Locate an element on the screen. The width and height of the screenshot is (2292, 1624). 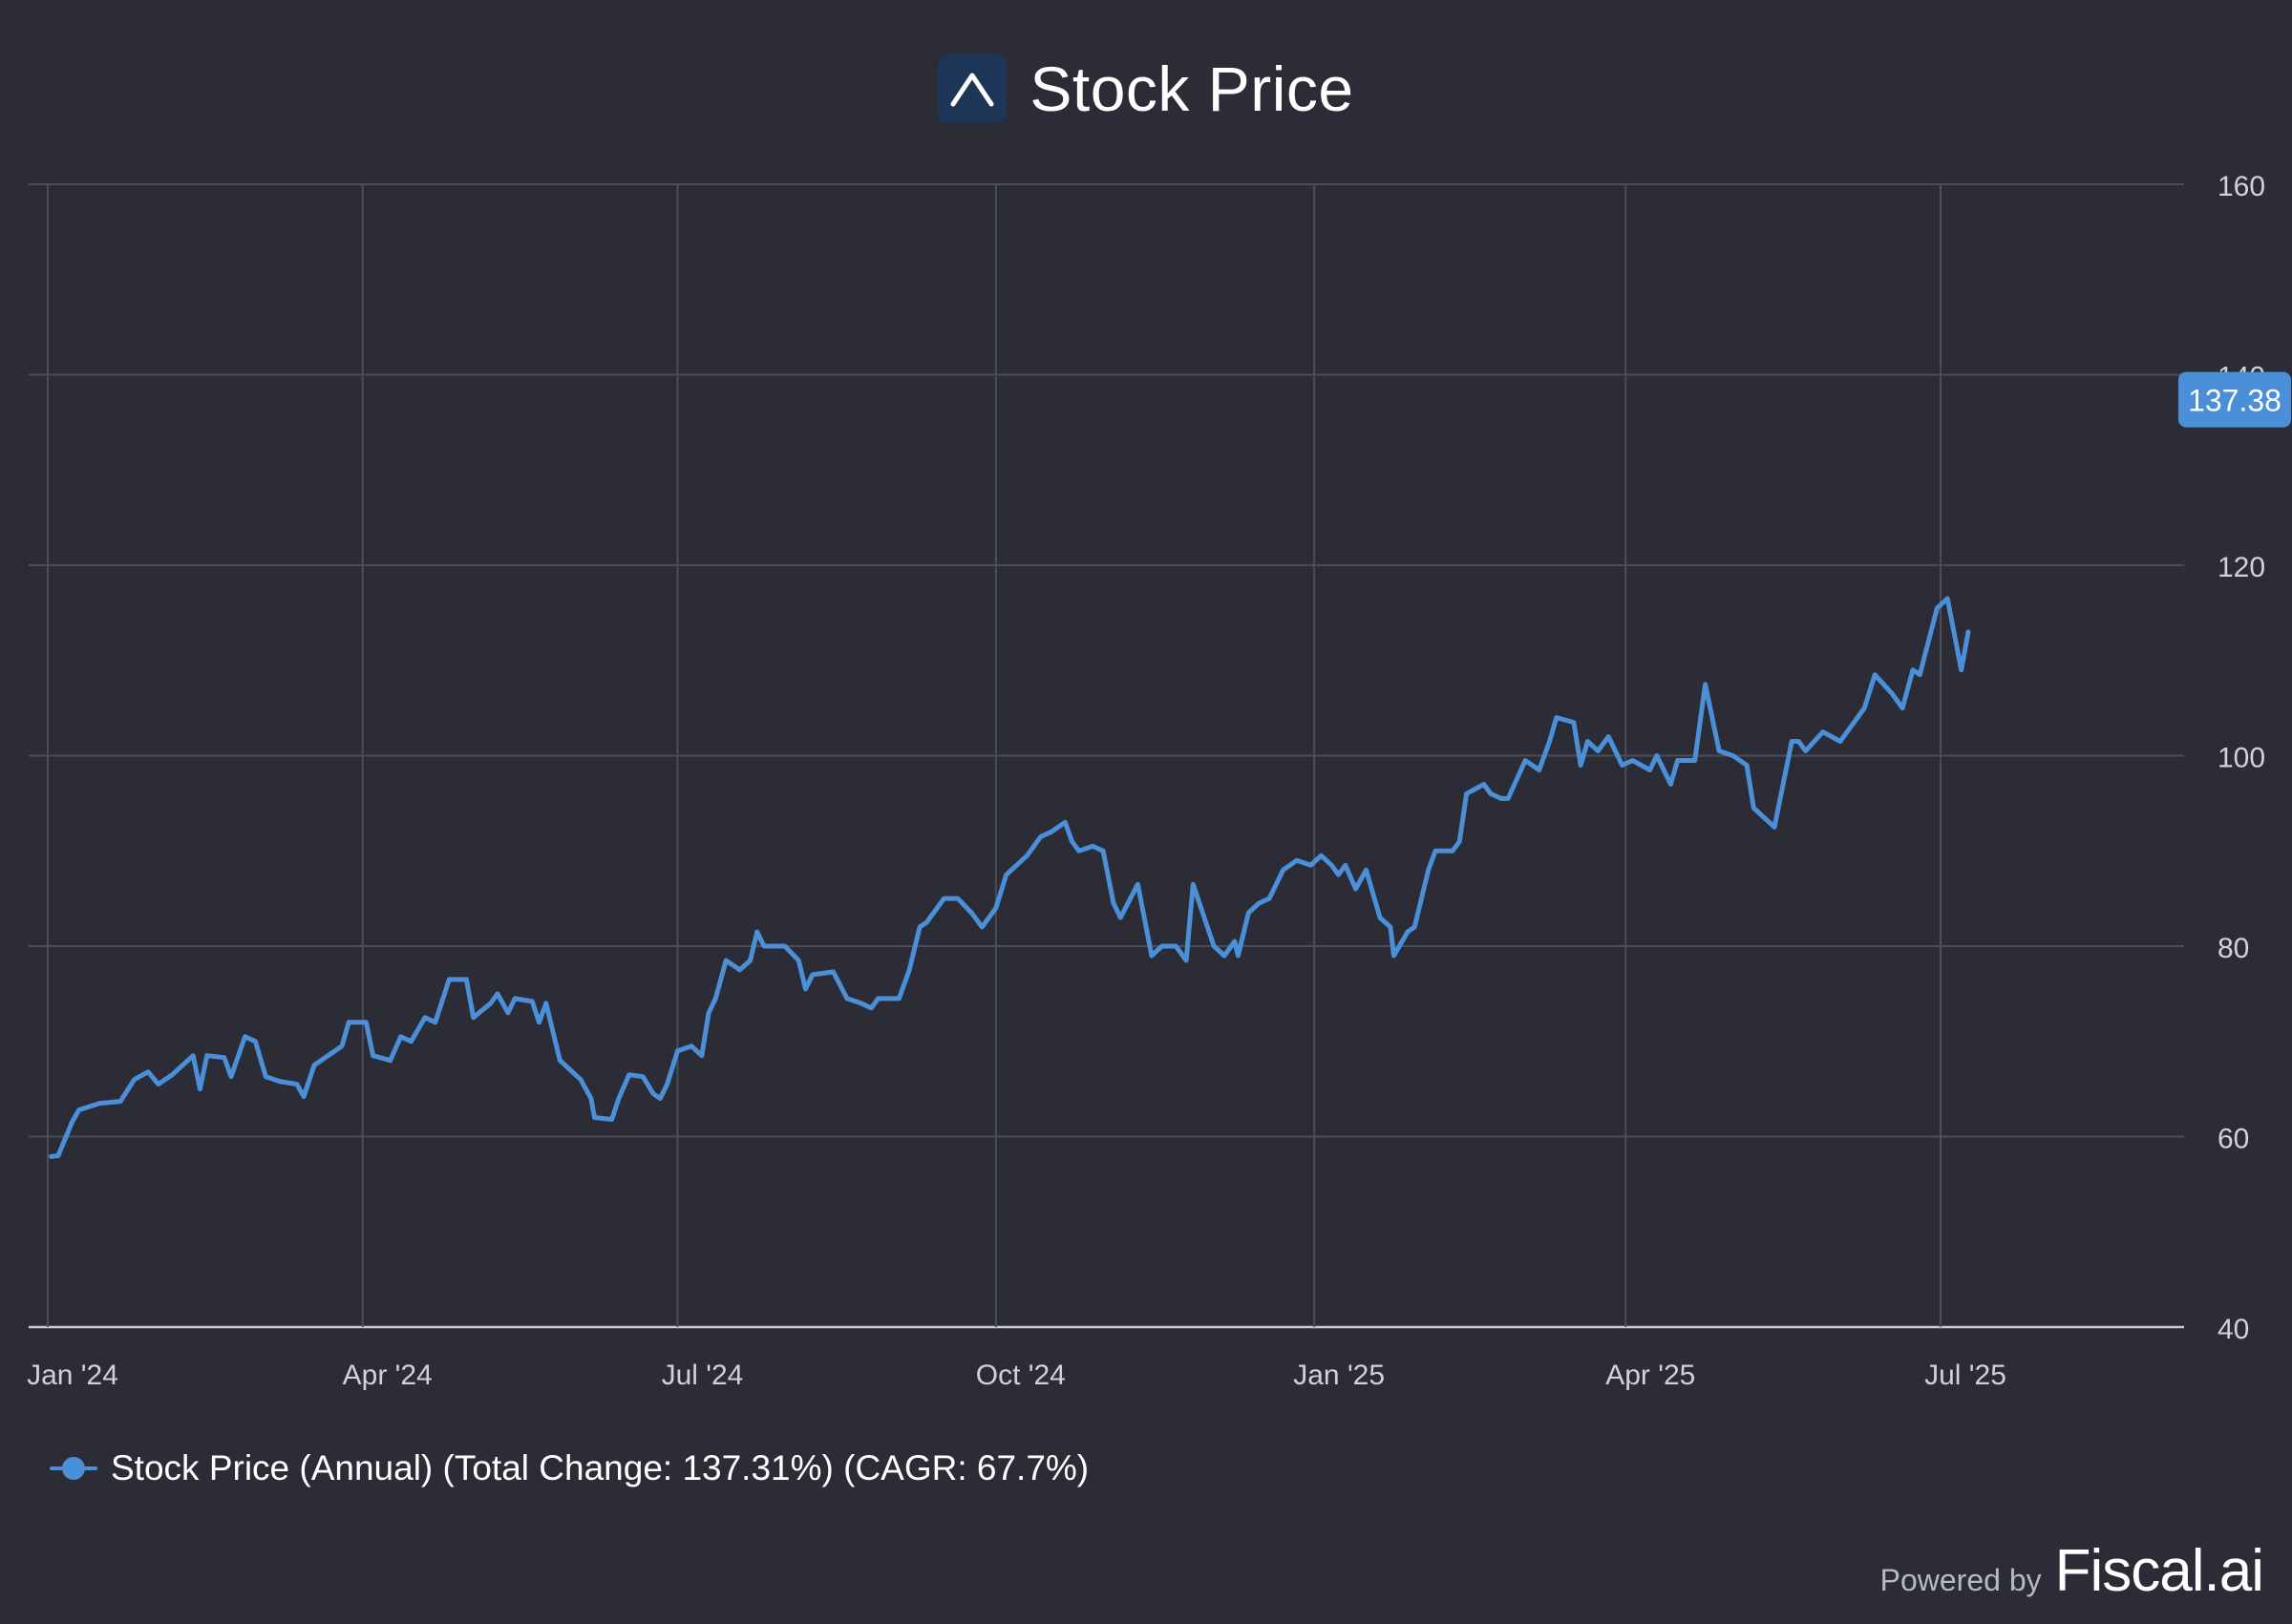
last-value-label: 137.38 is located at coordinates (2234, 401).